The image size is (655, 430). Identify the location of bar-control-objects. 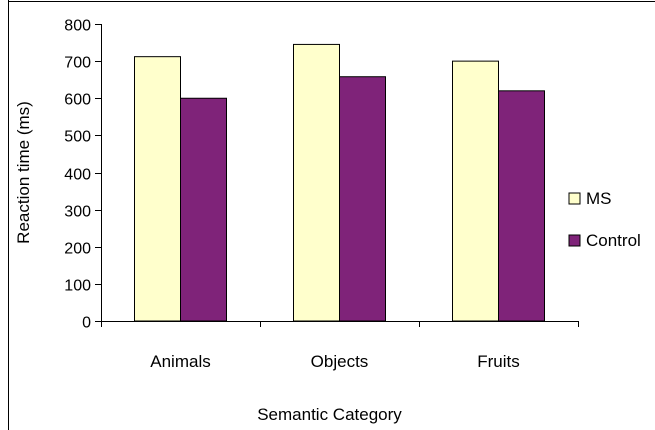
(362, 199).